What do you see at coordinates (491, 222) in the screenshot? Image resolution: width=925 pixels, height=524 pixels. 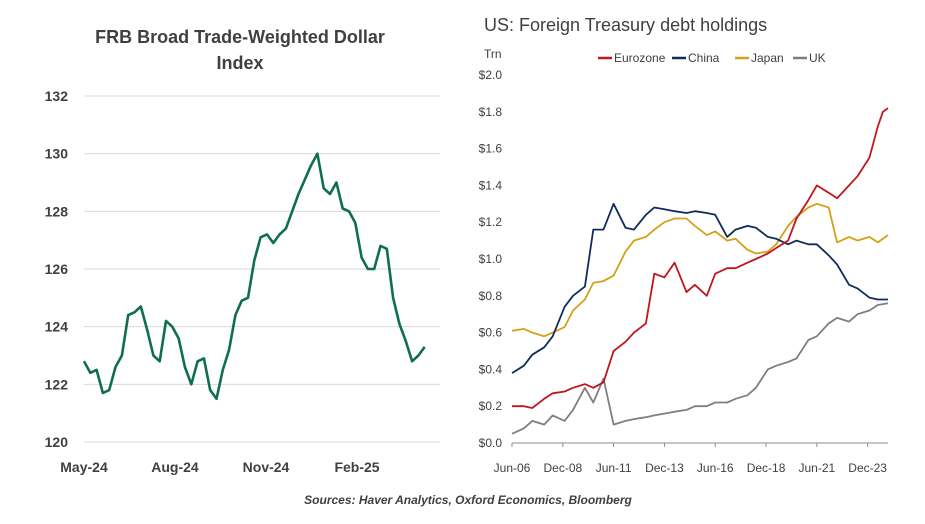 I see `y-tick-label: $1.2` at bounding box center [491, 222].